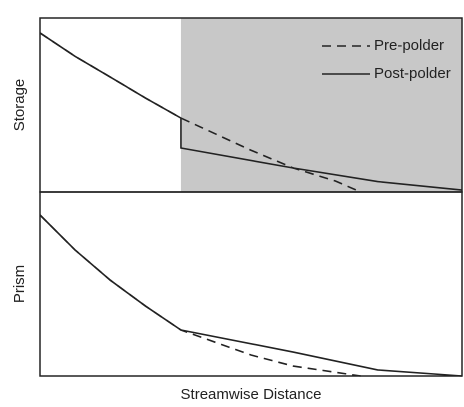  I want to click on legend-label: Pre-polder, so click(409, 45).